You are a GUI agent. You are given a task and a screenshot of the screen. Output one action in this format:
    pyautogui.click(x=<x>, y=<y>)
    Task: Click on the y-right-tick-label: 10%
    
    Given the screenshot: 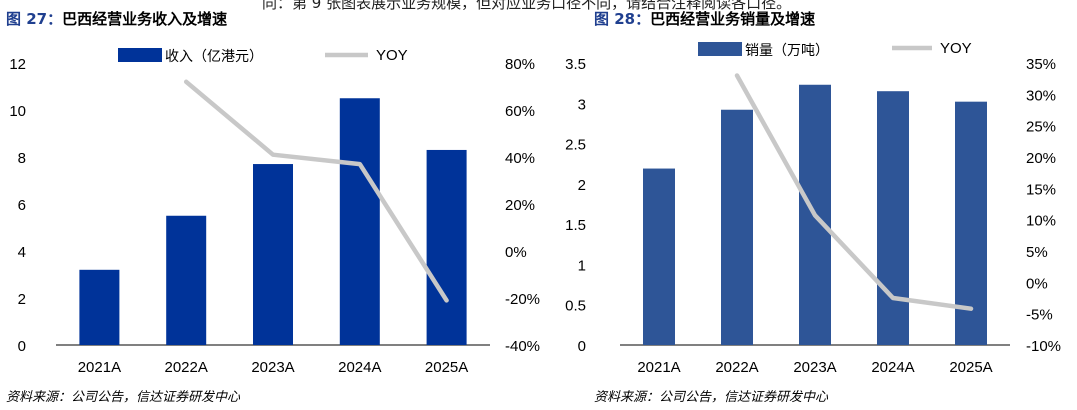 What is the action you would take?
    pyautogui.click(x=1041, y=221)
    